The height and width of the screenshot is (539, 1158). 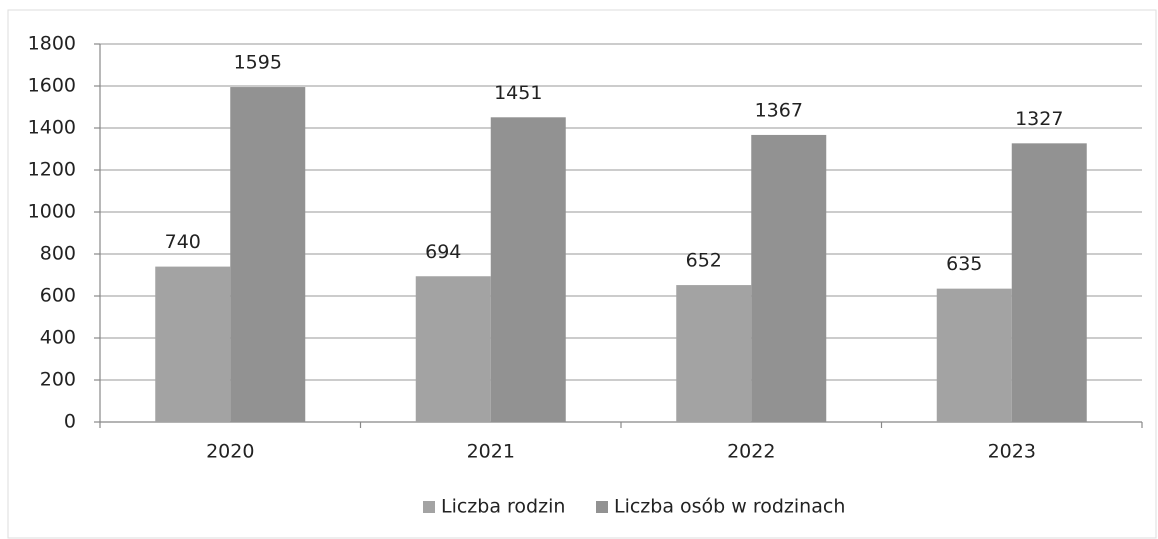 I want to click on data-label: 1595, so click(x=258, y=63).